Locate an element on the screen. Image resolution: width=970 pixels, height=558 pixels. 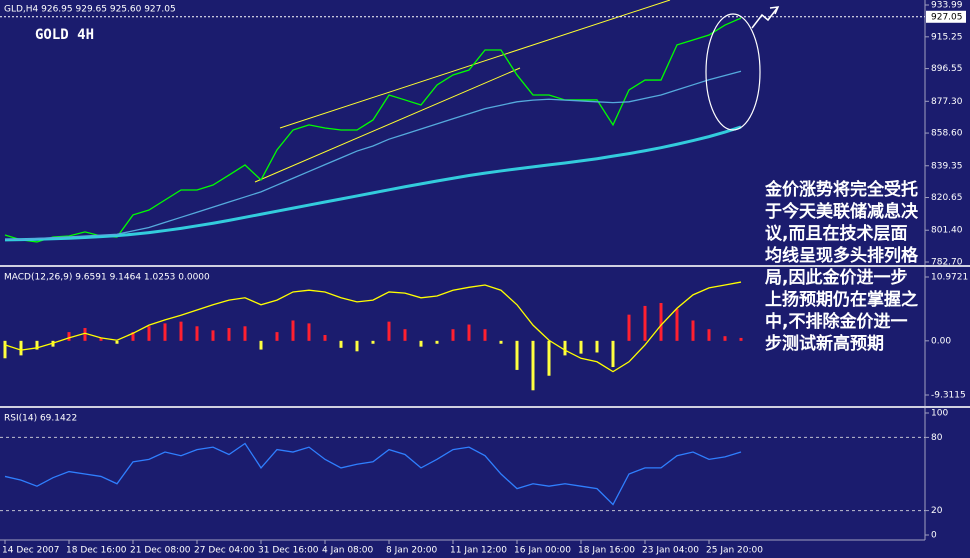
annotation-line: 上扬预期仍在掌握之 is located at coordinates (841, 299).